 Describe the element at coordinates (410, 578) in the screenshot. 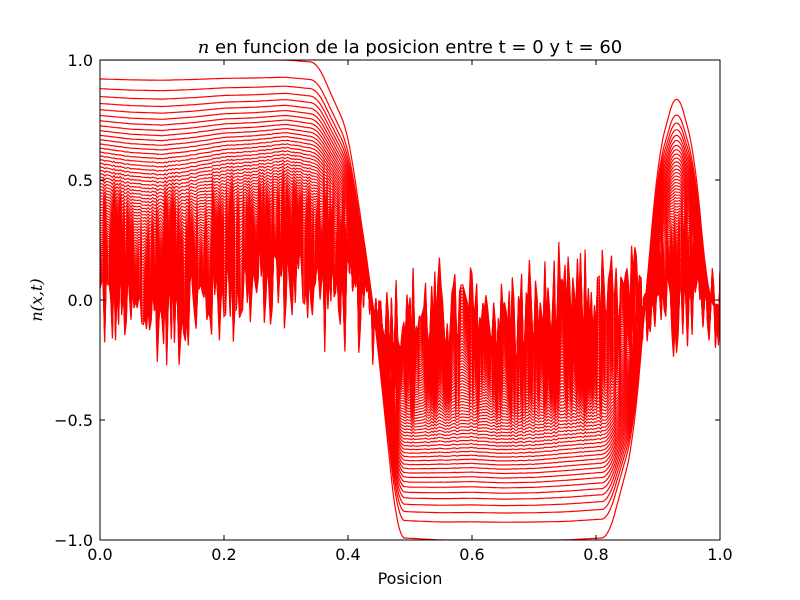

I see `x-axis-label: Posicion` at that location.